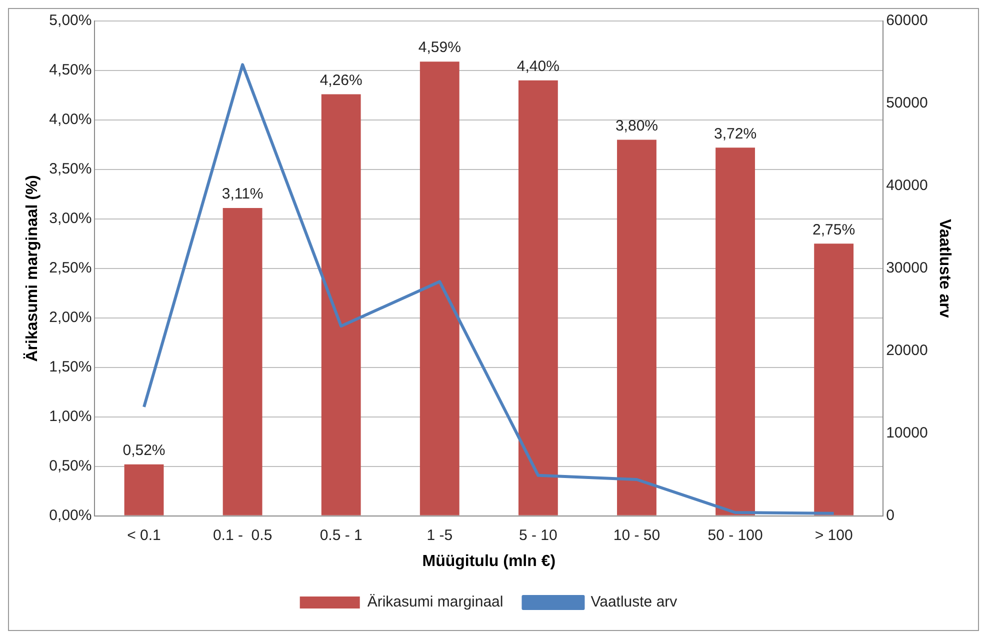 This screenshot has width=987, height=639. I want to click on x-tick-label: 50 - 100, so click(735, 535).